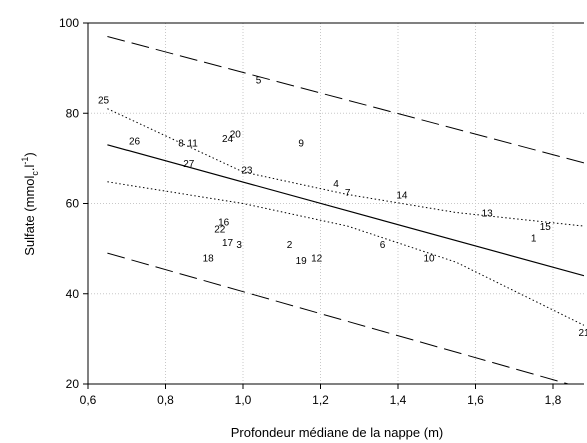  I want to click on y-tick-label-2: 60, so click(73, 204).